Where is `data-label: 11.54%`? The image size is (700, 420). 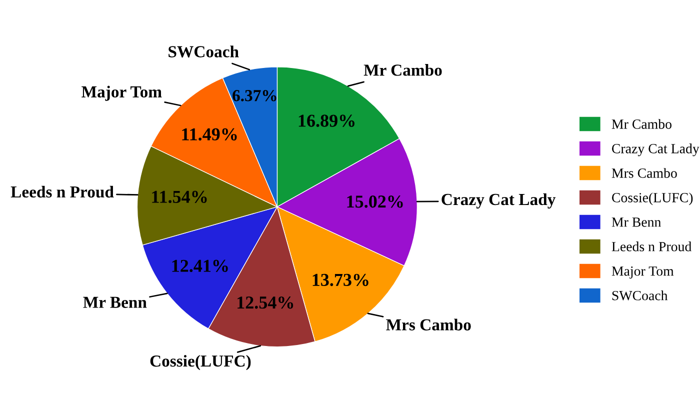 data-label: 11.54% is located at coordinates (179, 197).